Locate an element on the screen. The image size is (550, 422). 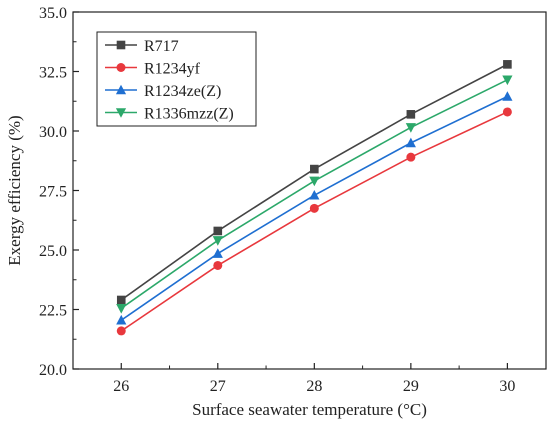
y-tick-label: 27.5 is located at coordinates (53, 192).